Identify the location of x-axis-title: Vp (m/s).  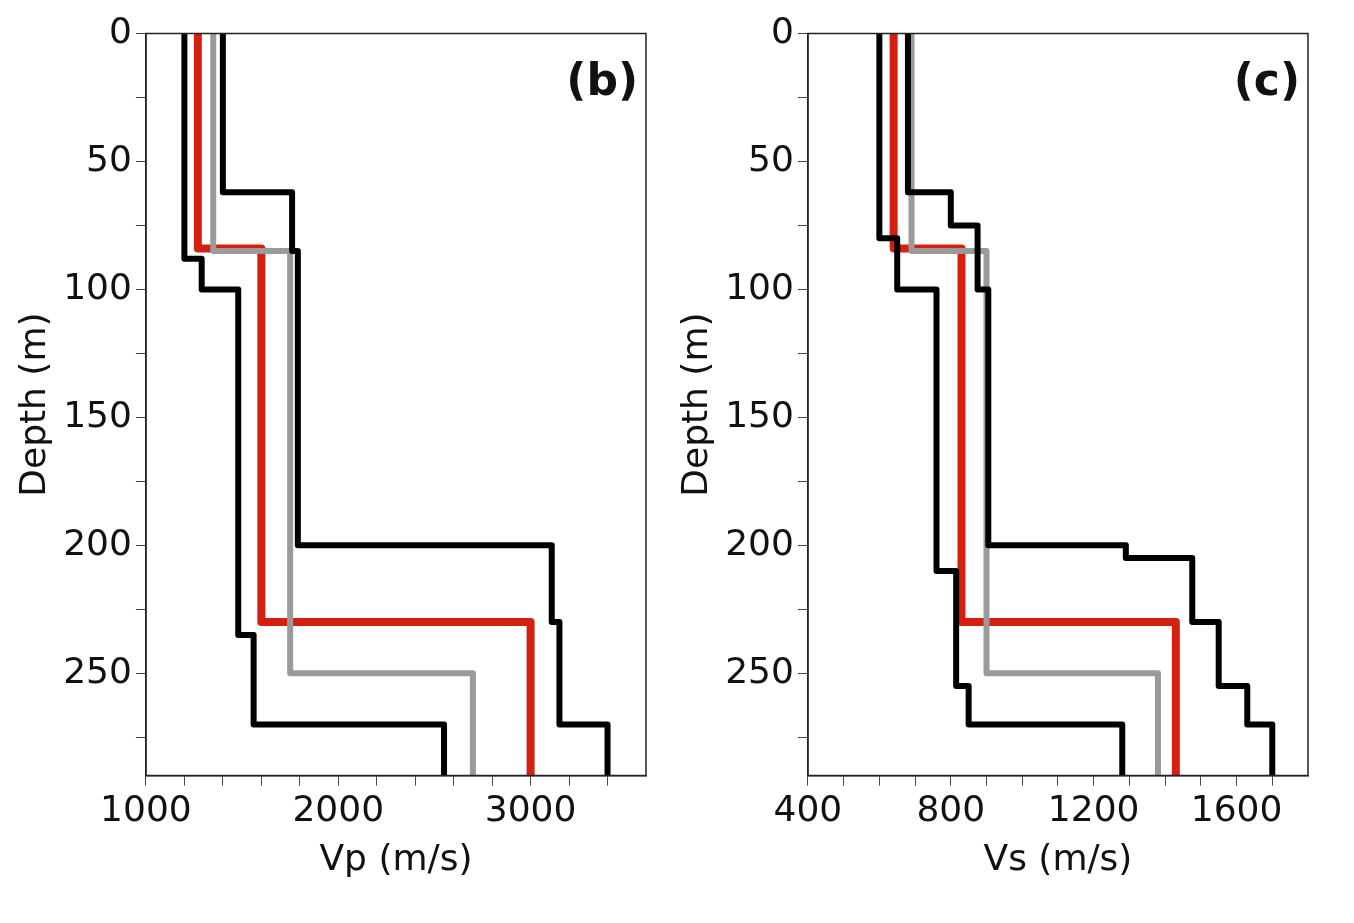
(396, 857).